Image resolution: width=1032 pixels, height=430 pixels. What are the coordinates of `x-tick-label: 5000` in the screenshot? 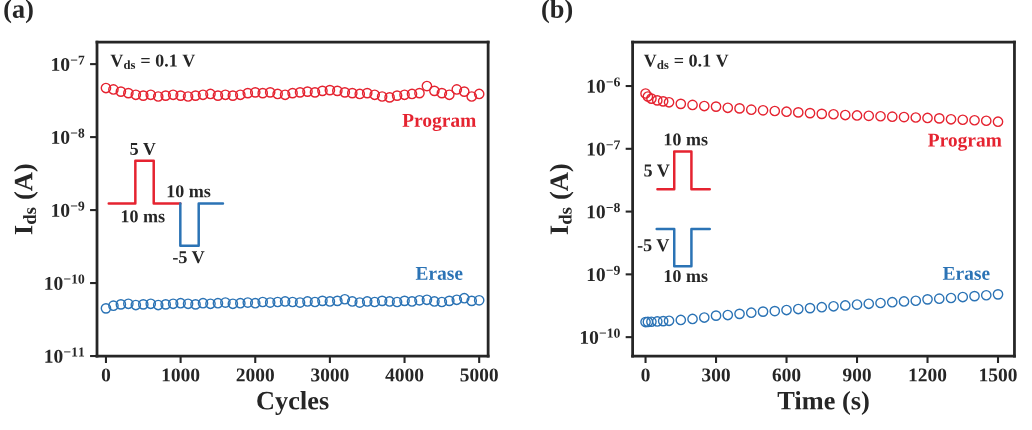 It's located at (479, 375).